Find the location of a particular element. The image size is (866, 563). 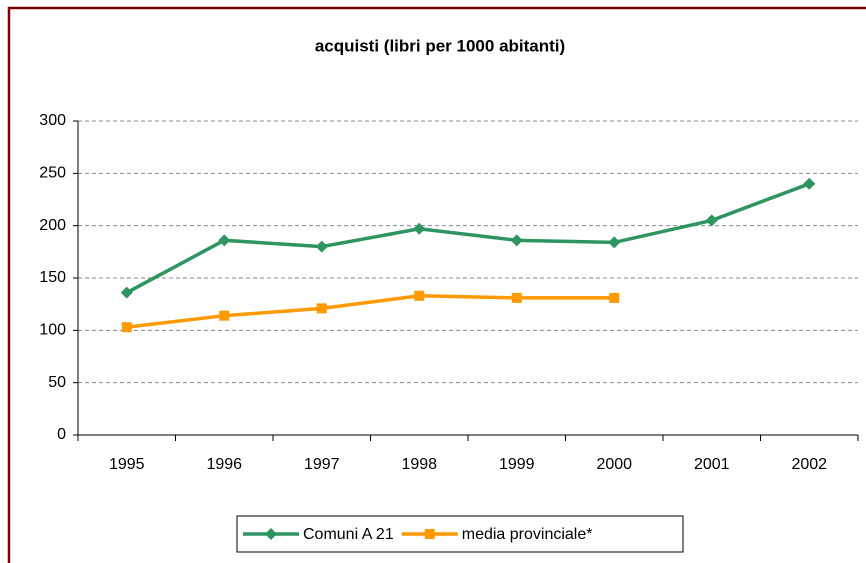

x-tick-label: 1997 is located at coordinates (322, 464).